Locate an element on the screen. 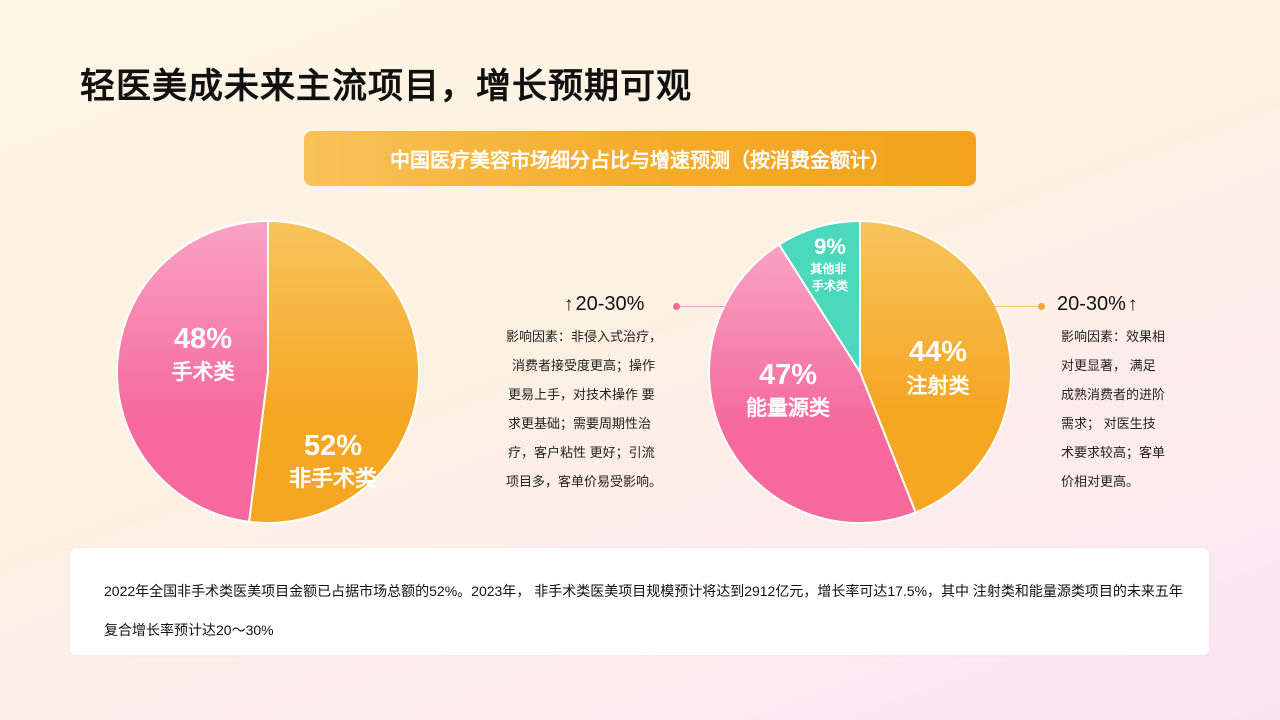  factor-line: 疗，客户粘性 更好；引流 is located at coordinates (581, 452).